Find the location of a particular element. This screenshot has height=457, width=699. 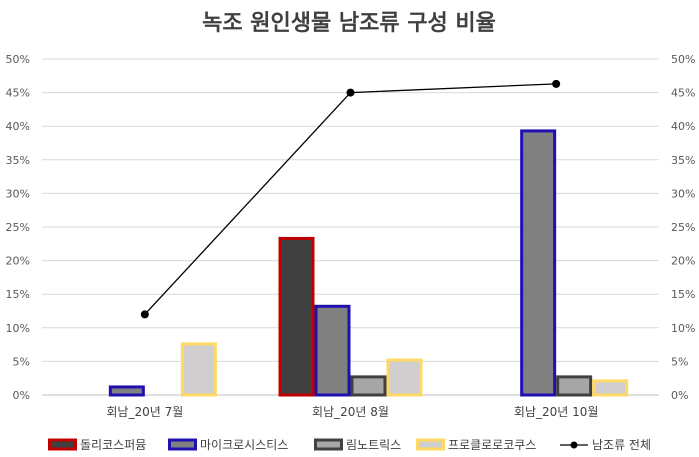

legend: 돌리코스퍼뮴 마이크로시스티스 림노트릭스 프로클로로코쿠스 남조류 전체 is located at coordinates (349, 445).